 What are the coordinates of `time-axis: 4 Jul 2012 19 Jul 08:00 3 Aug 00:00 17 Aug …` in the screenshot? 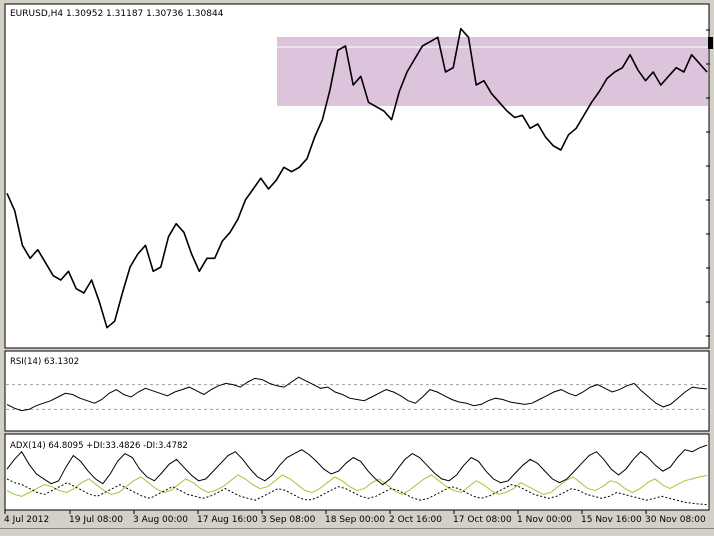 It's located at (355, 517).